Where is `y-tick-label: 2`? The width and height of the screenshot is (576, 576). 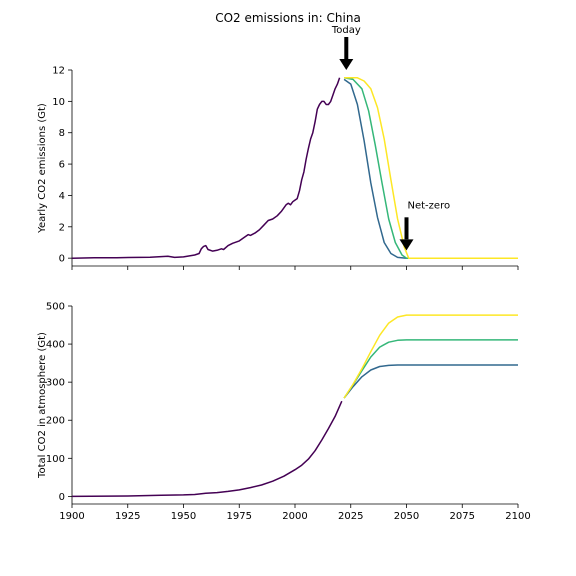
y-tick-label: 2 is located at coordinates (62, 227).